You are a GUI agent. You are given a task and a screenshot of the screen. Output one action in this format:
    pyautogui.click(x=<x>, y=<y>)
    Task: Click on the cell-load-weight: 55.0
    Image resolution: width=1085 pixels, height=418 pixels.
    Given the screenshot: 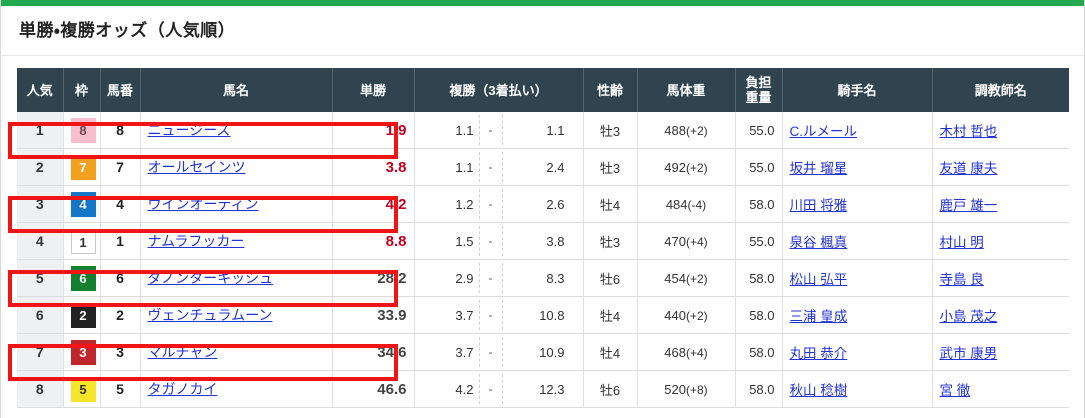 What is the action you would take?
    pyautogui.click(x=759, y=167)
    